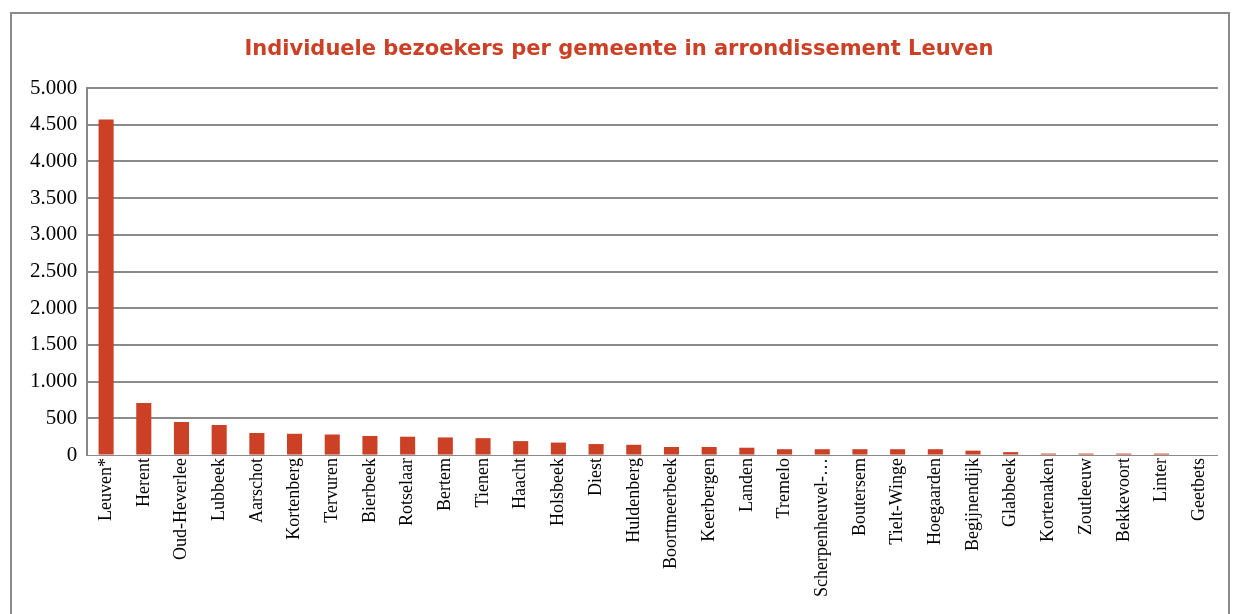 This screenshot has height=614, width=1238. What do you see at coordinates (745, 485) in the screenshot?
I see `x-tick-label: Landen` at bounding box center [745, 485].